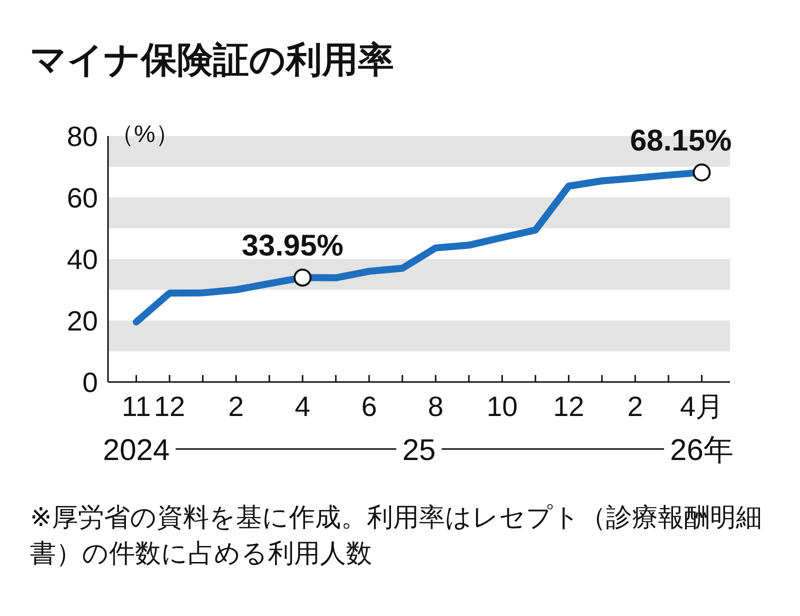  What do you see at coordinates (436, 406) in the screenshot?
I see `x-tick-label: 8` at bounding box center [436, 406].